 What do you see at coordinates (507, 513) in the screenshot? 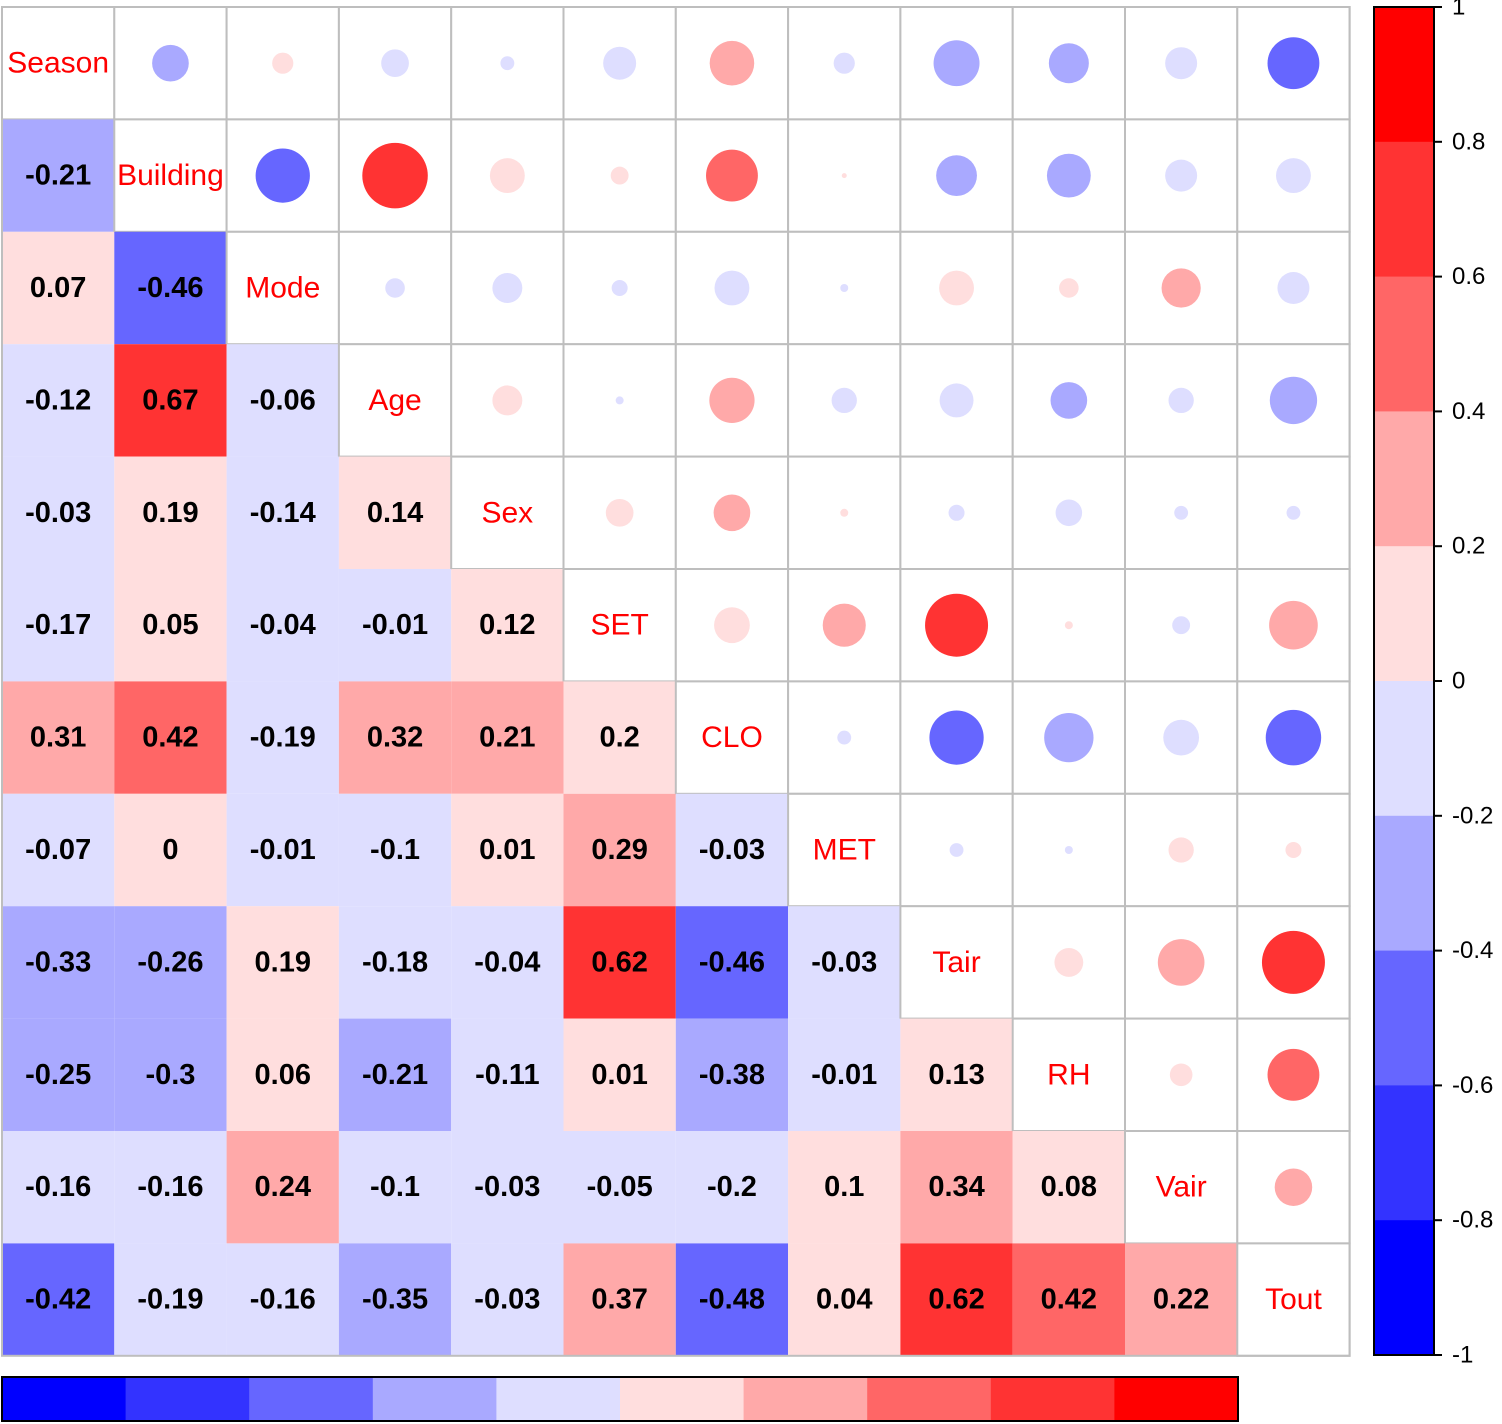
I see `diag-cell-Sex` at bounding box center [507, 513].